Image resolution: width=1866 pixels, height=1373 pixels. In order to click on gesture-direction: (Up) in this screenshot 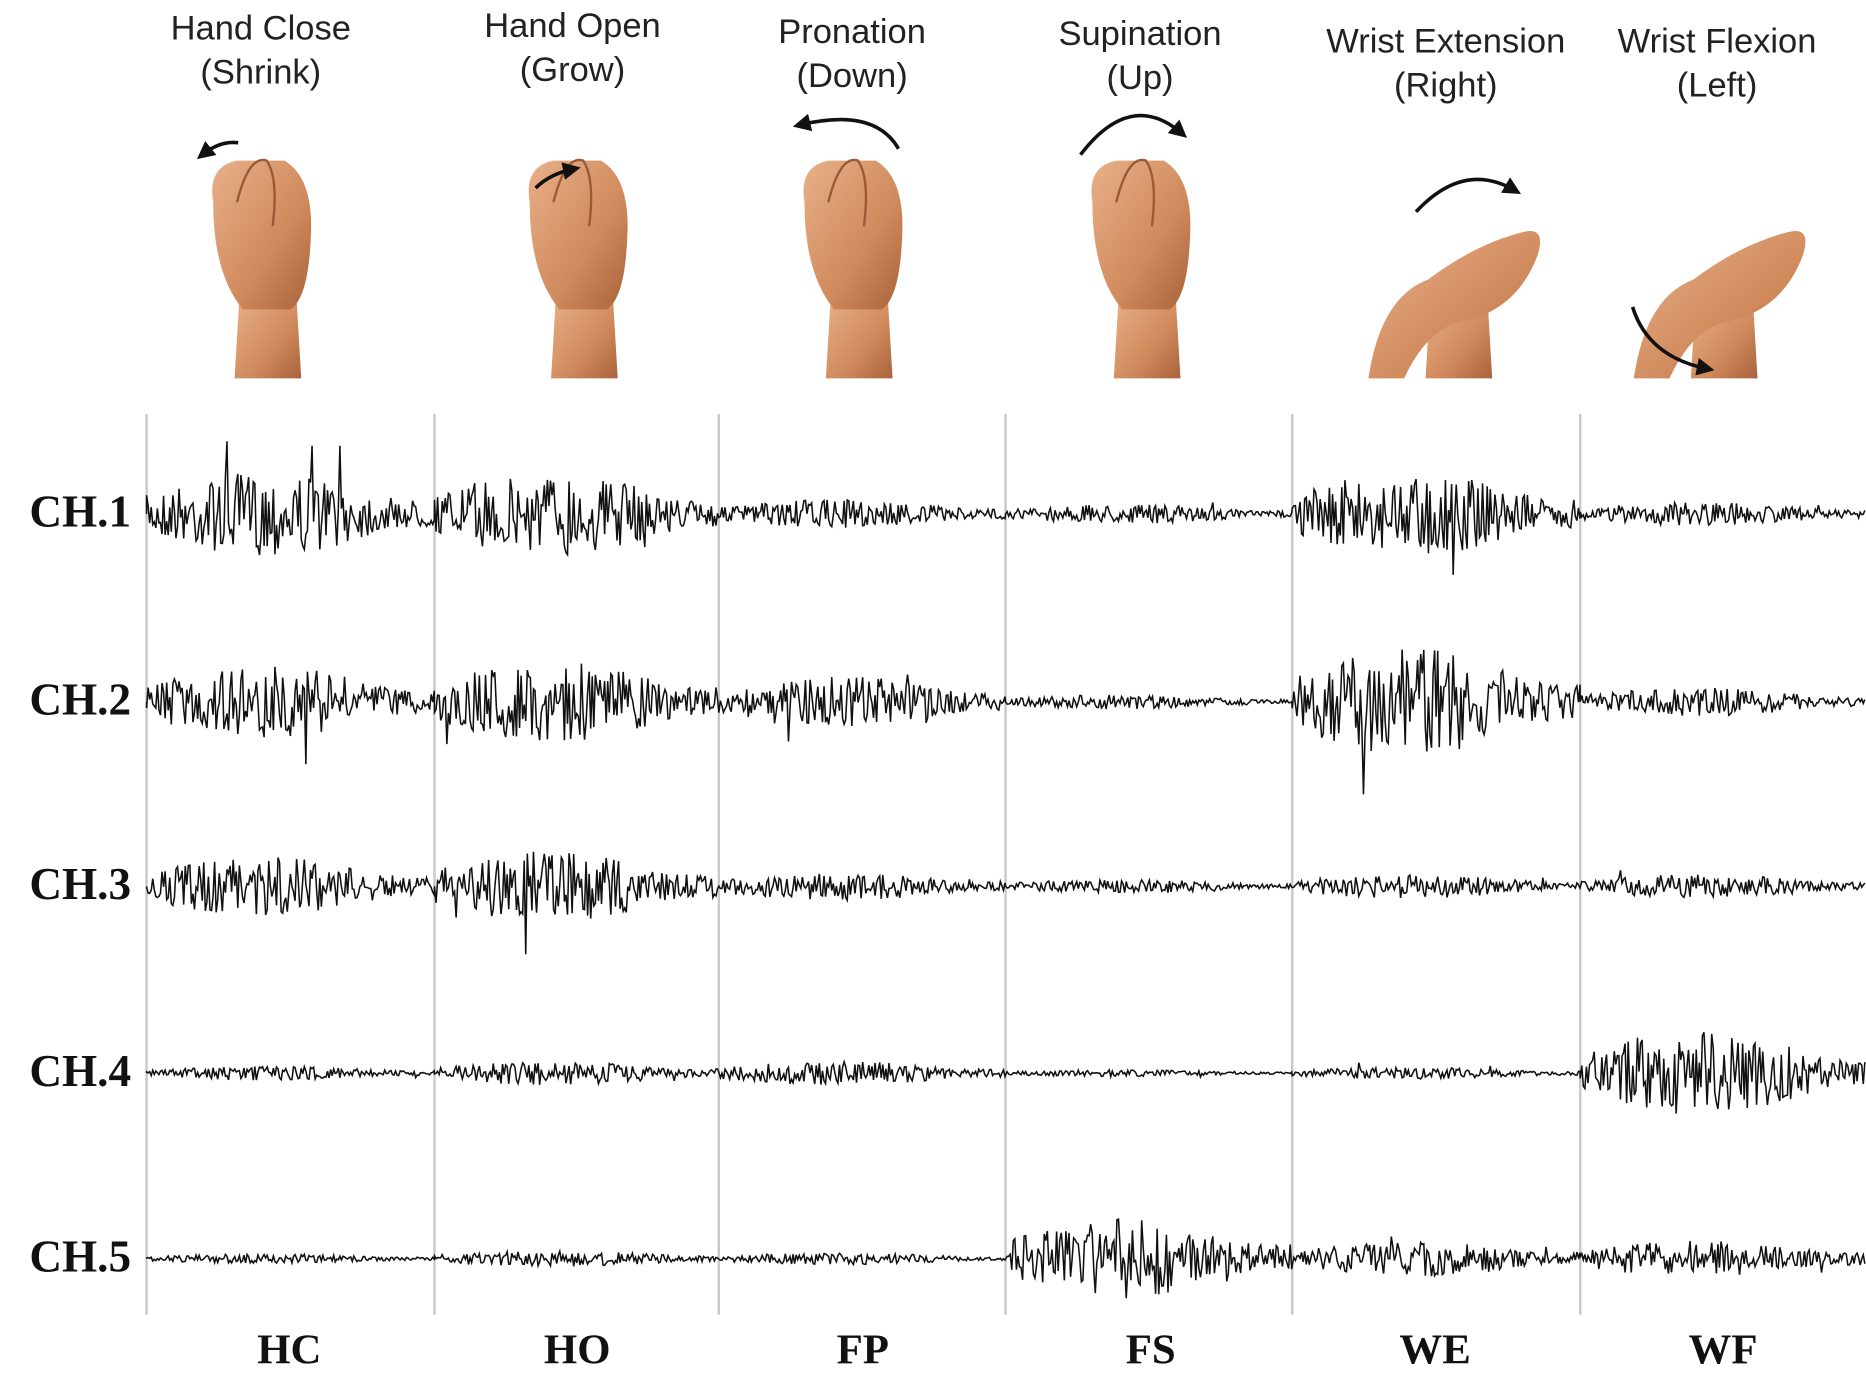, I will do `click(1139, 78)`.